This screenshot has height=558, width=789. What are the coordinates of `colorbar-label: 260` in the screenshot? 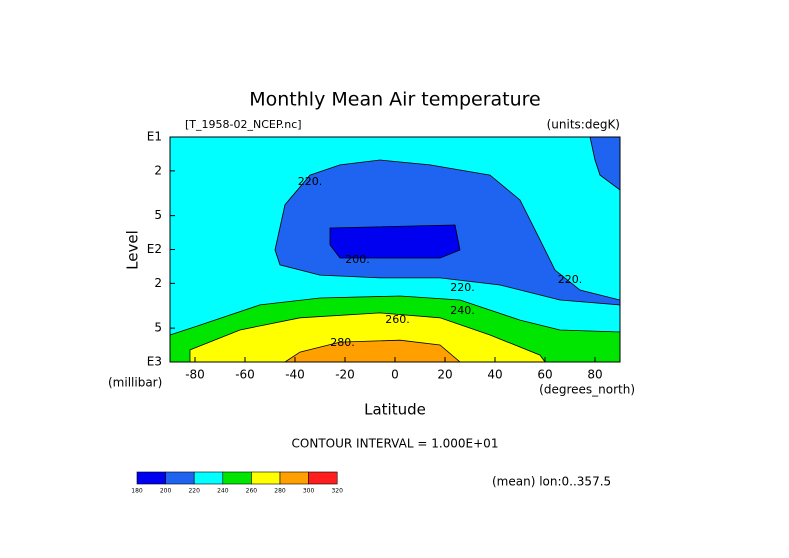 It's located at (252, 491).